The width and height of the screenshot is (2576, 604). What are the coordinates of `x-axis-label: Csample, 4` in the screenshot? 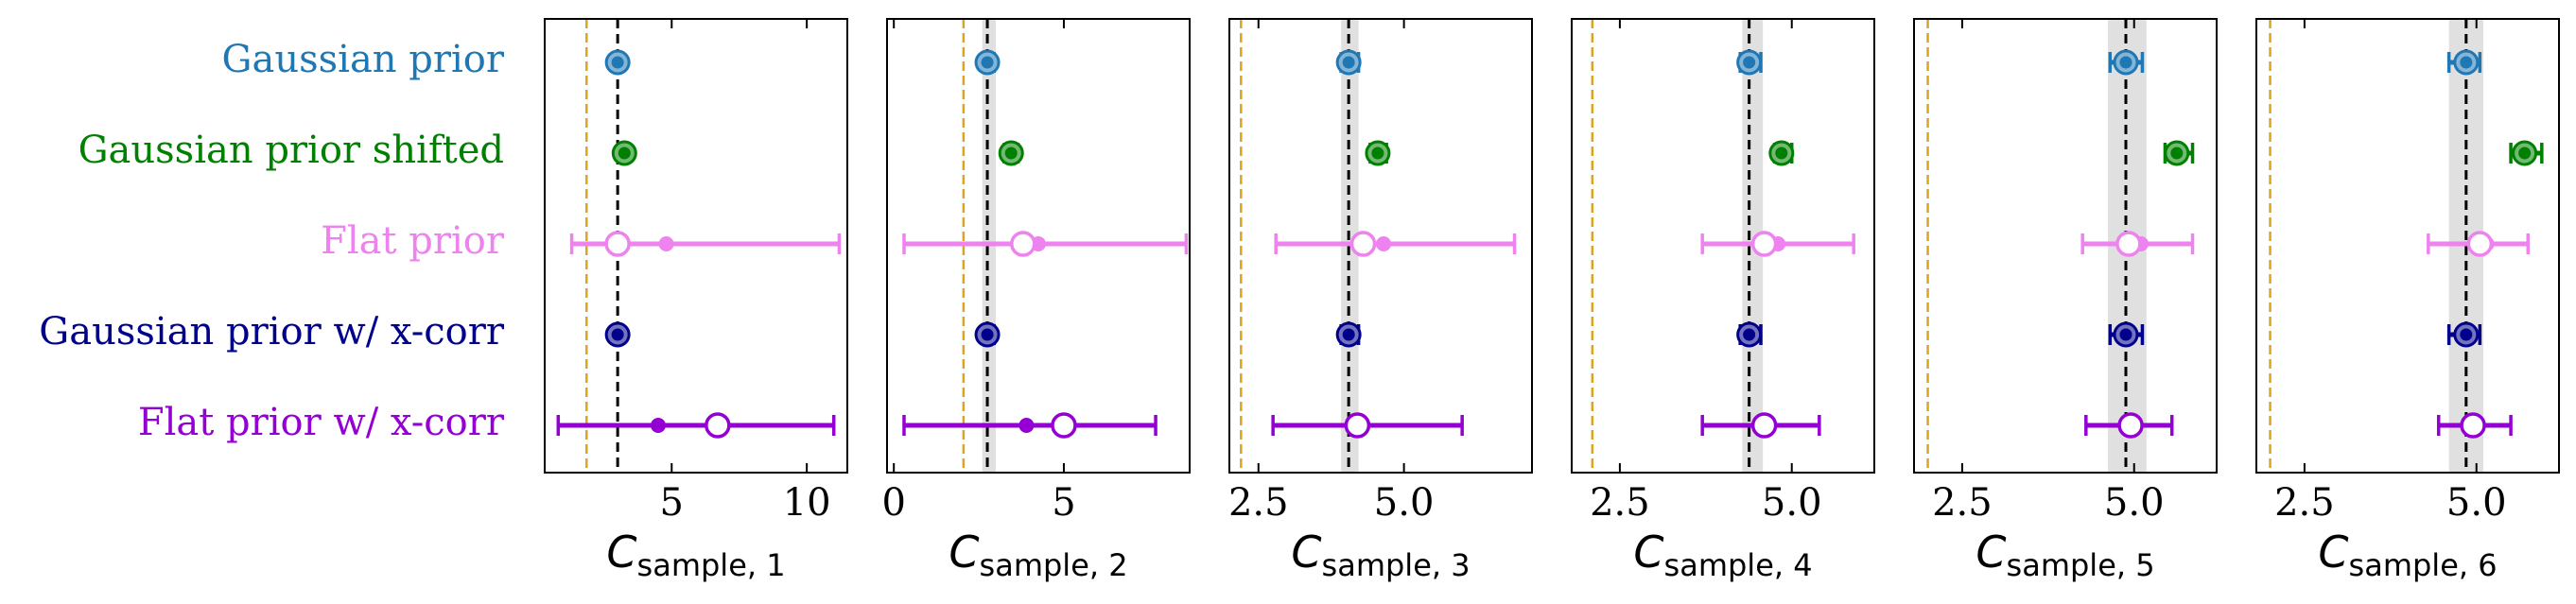 It's located at (1722, 554).